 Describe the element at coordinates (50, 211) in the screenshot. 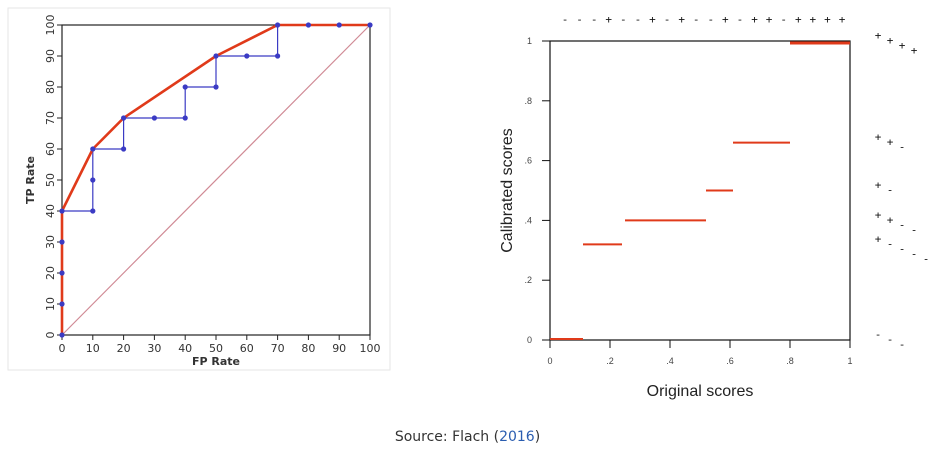

I see `roc-y-tick-label: 40` at that location.